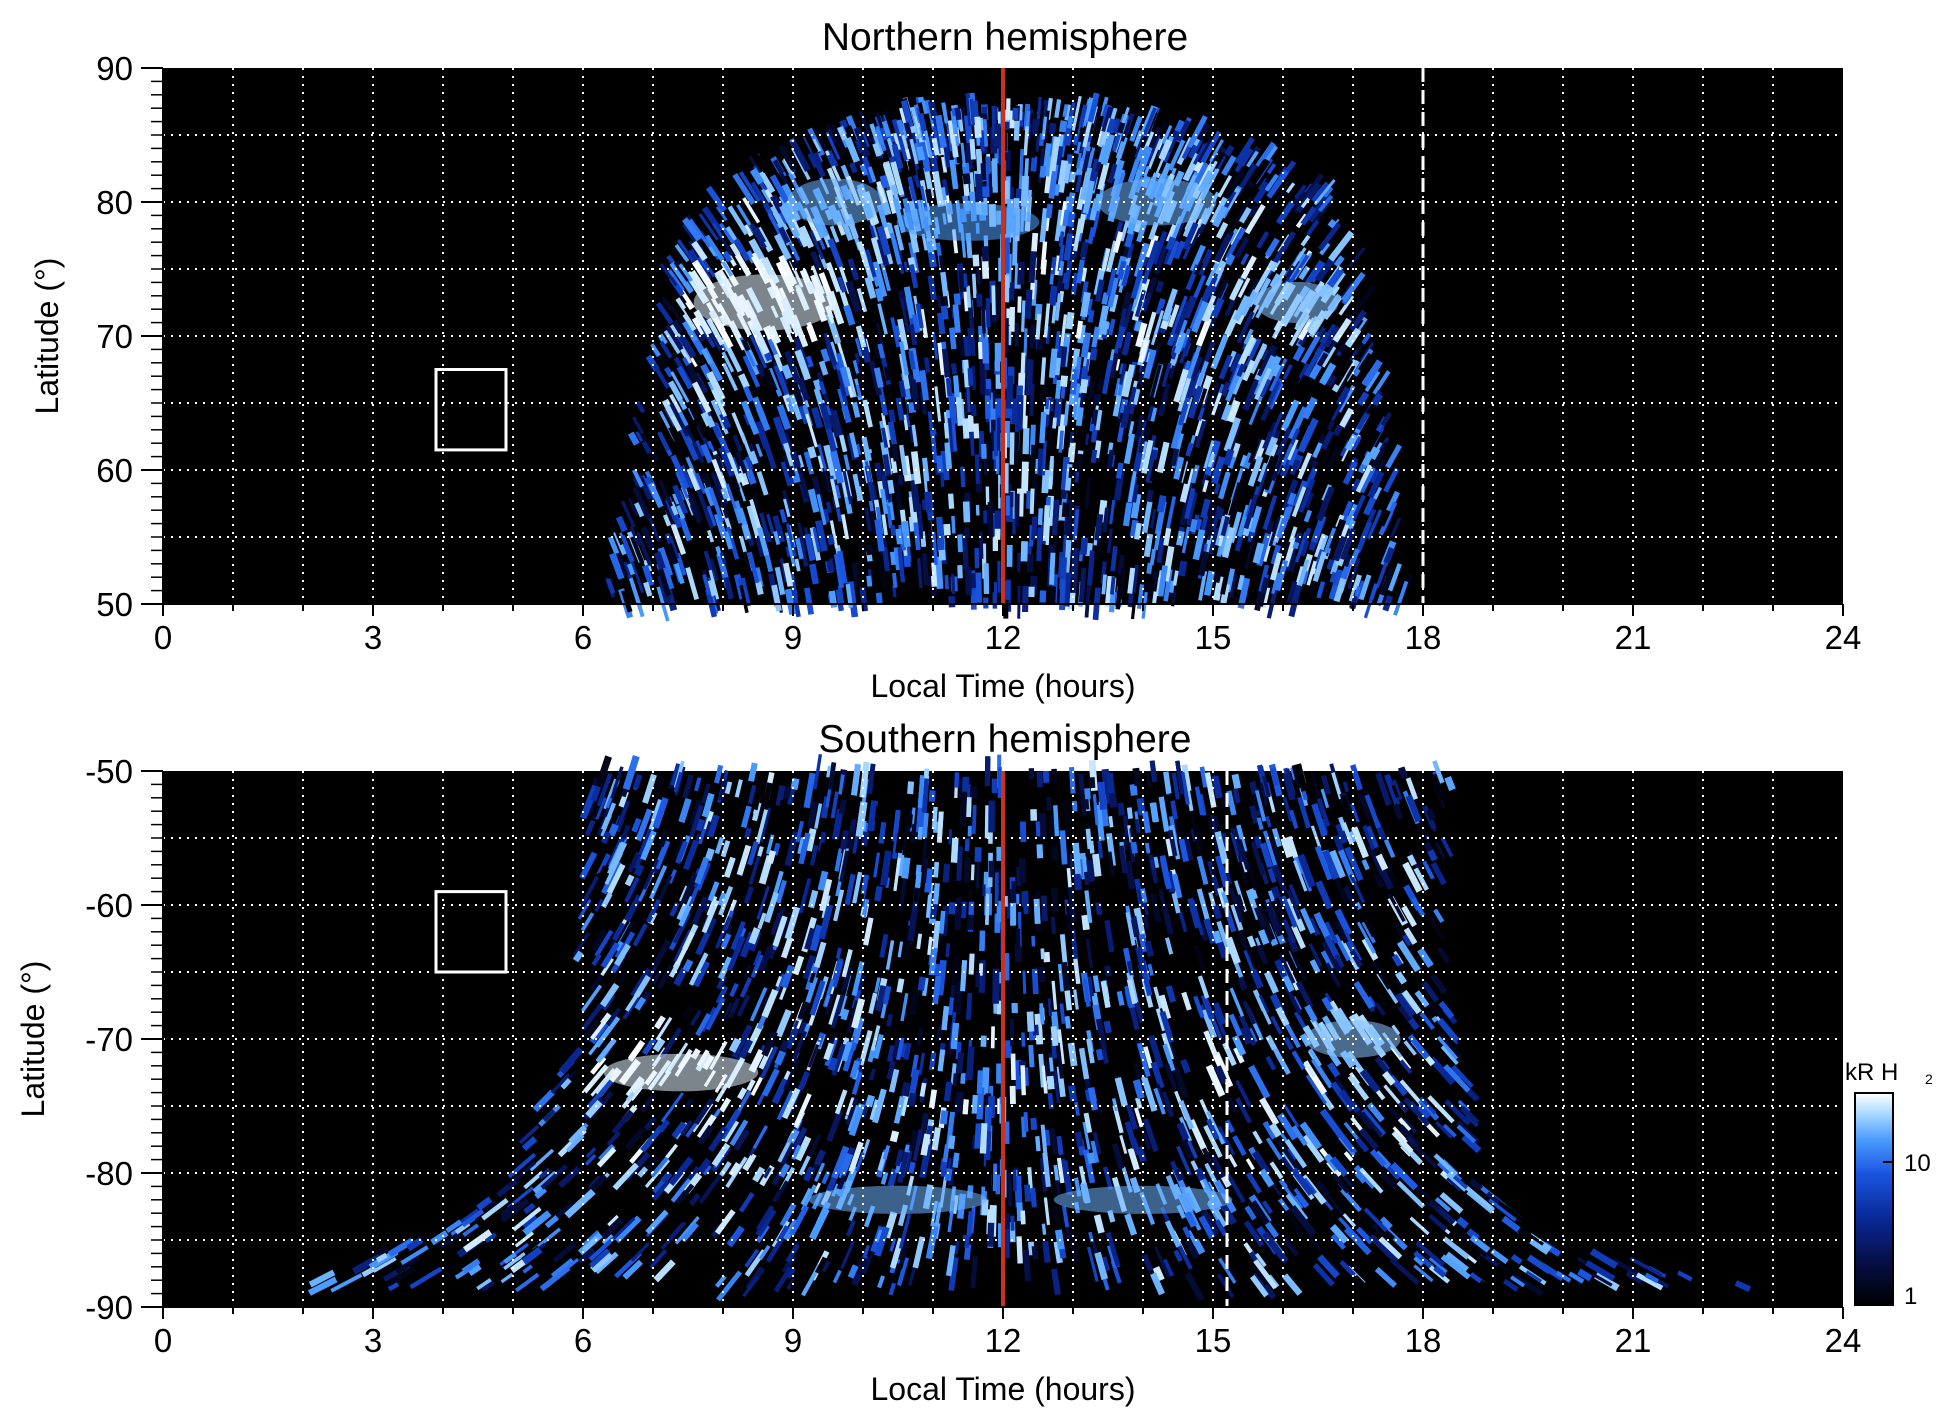  Describe the element at coordinates (471, 410) in the screenshot. I see `reference-box` at that location.